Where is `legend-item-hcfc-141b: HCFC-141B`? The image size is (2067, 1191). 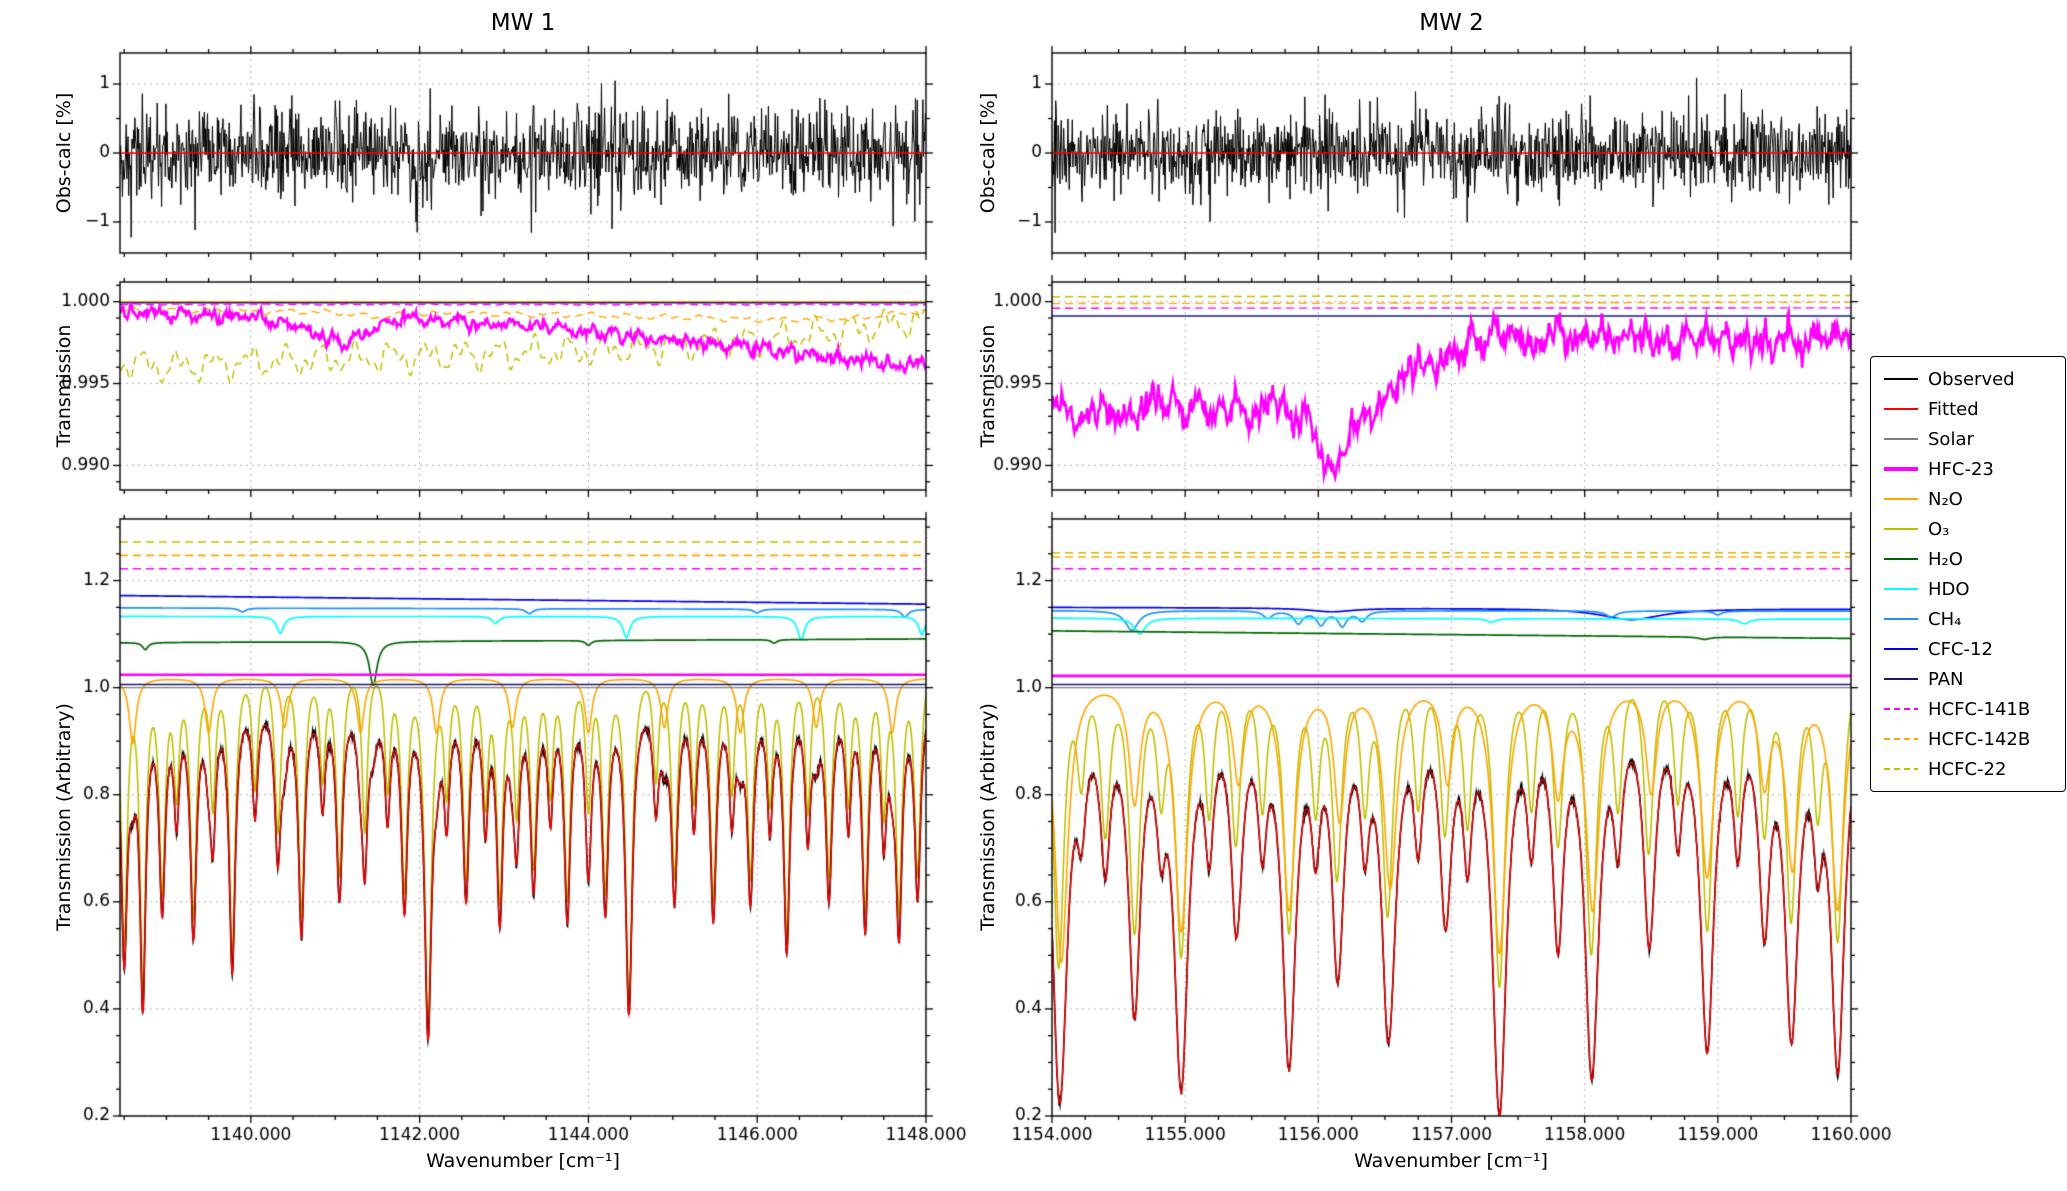
legend-item-hcfc-141b: HCFC-141B is located at coordinates (1968, 709).